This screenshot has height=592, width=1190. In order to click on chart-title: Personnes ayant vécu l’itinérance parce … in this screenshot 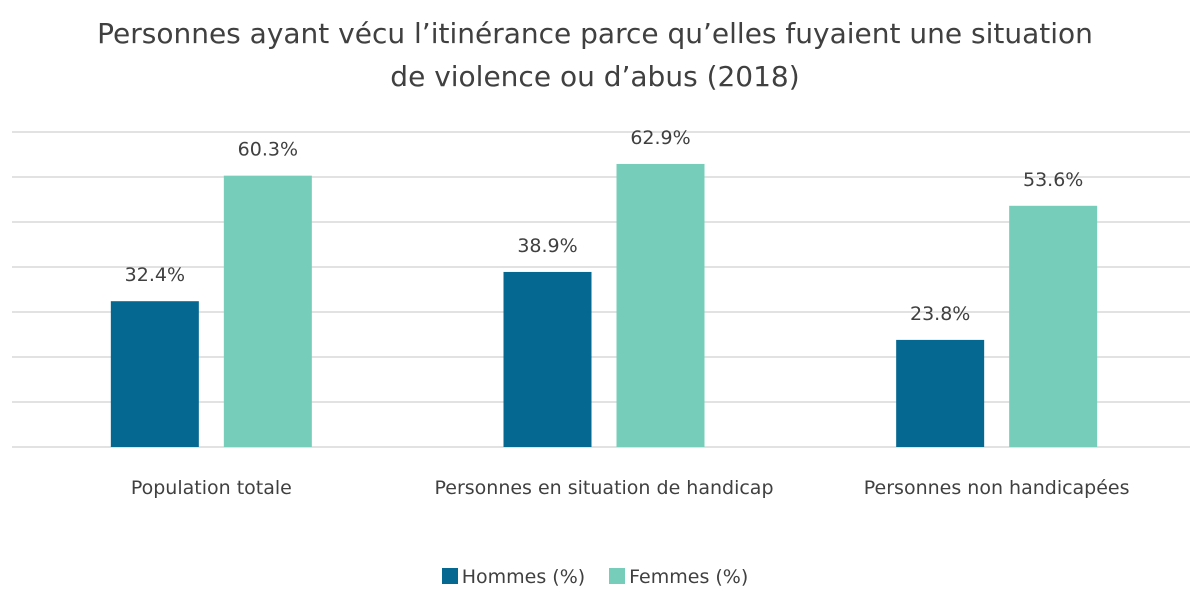, I will do `click(595, 55)`.